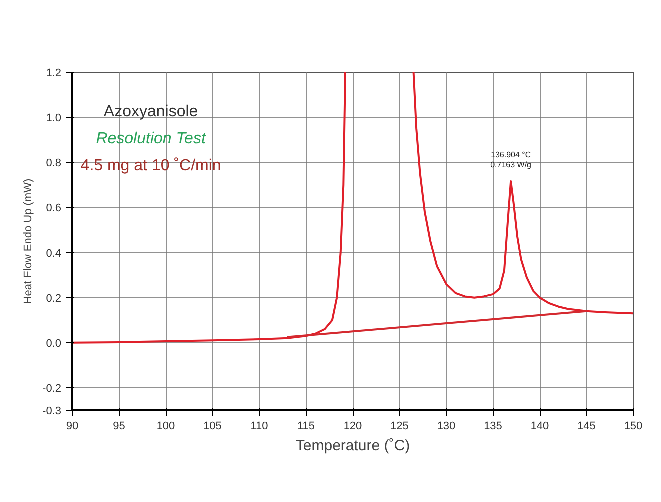  What do you see at coordinates (52, 412) in the screenshot?
I see `y-tick-label: -0.3` at bounding box center [52, 412].